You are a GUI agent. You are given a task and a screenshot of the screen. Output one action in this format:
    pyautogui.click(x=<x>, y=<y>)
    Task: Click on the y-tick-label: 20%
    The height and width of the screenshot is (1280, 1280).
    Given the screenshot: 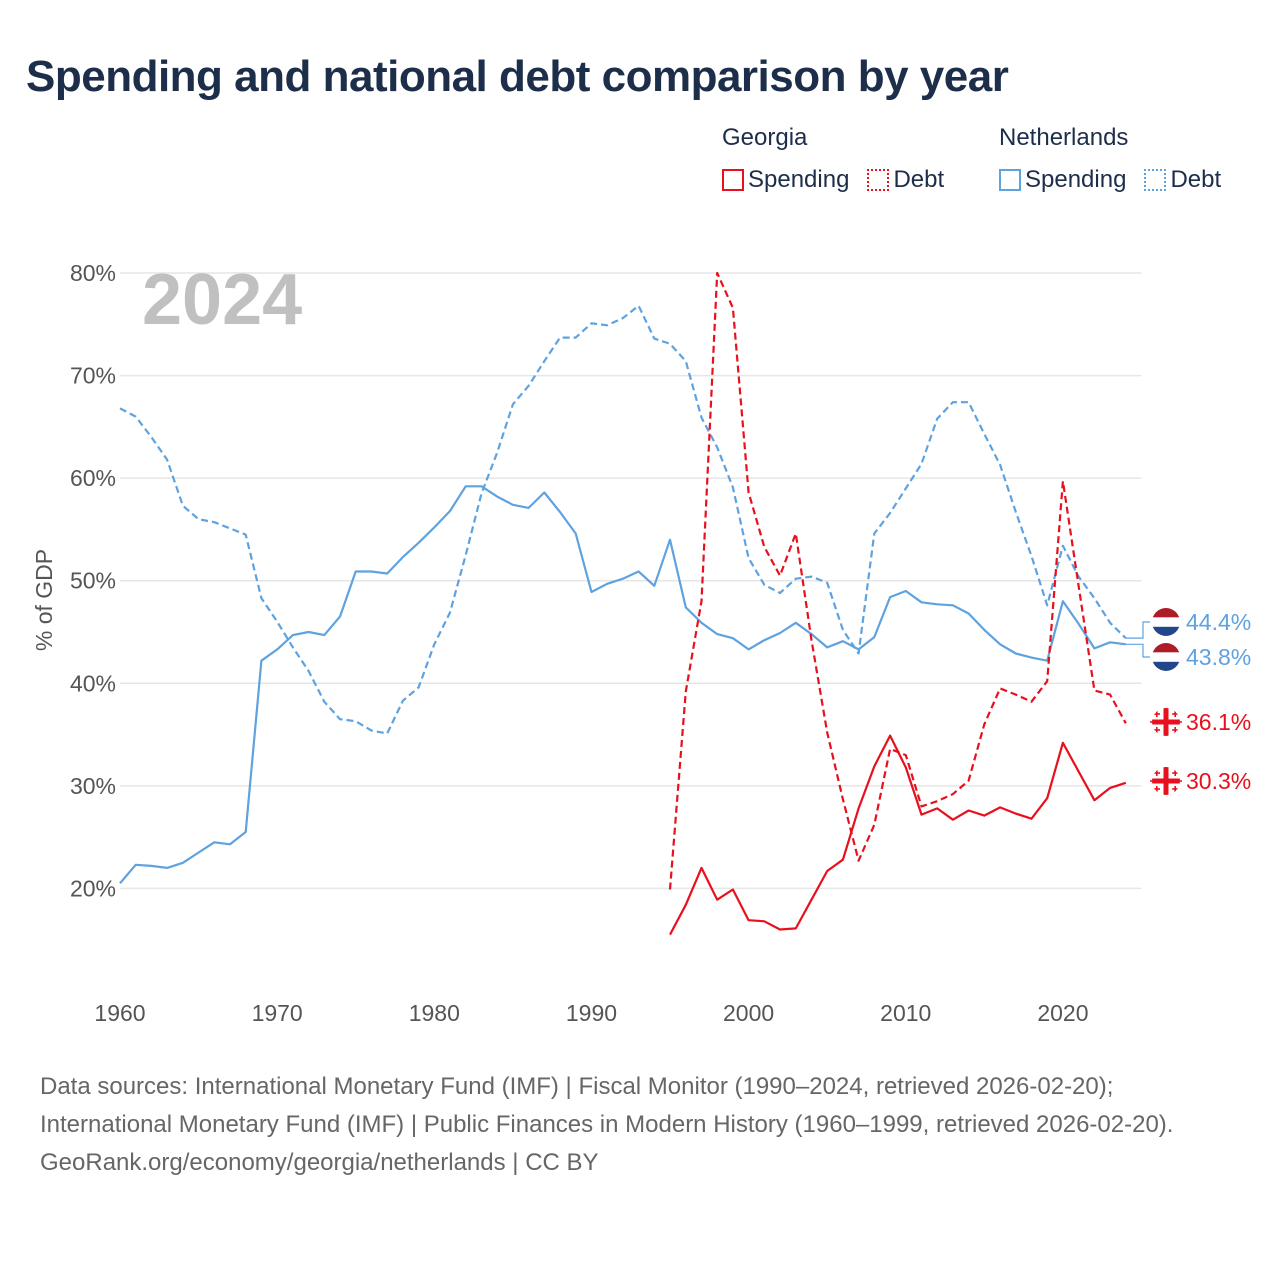 What is the action you would take?
    pyautogui.click(x=93, y=888)
    